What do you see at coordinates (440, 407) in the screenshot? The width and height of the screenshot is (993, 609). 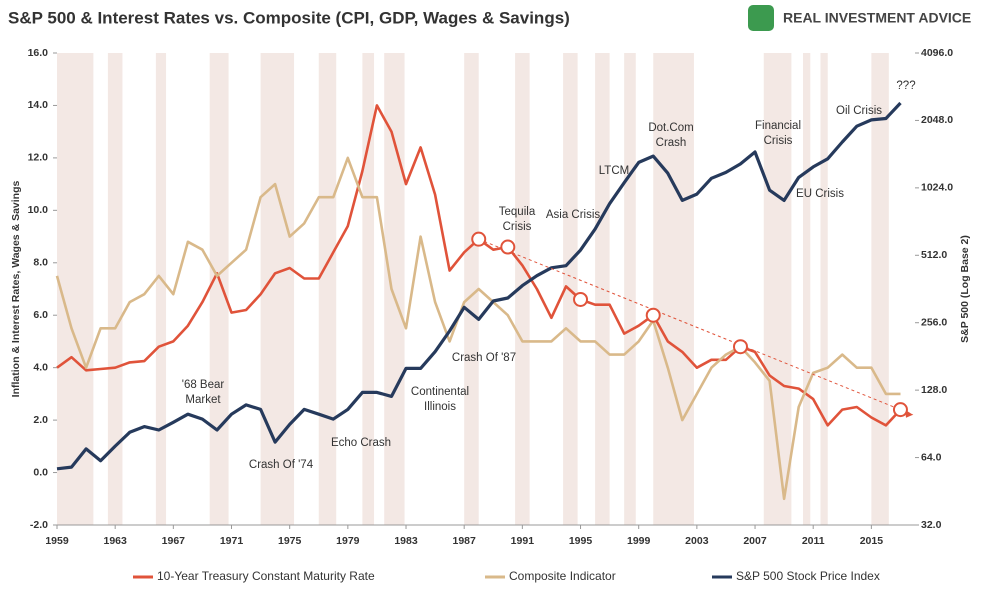 I see `annotation: Illinois` at bounding box center [440, 407].